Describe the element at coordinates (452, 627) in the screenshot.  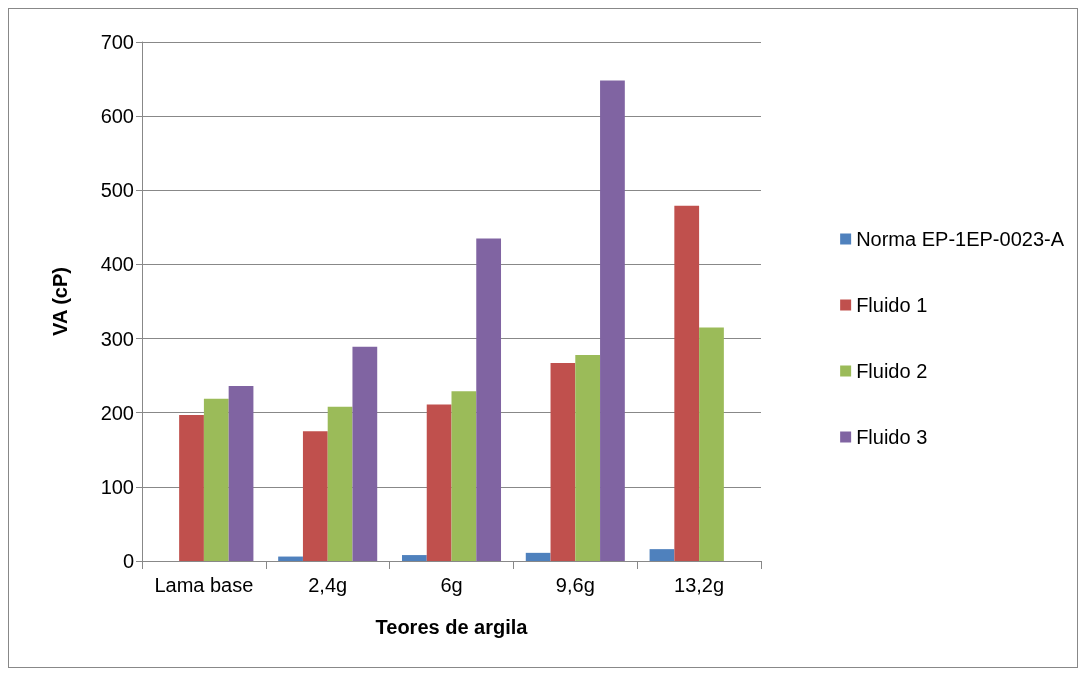
I see `x-axis-title: Teores de argila` at that location.